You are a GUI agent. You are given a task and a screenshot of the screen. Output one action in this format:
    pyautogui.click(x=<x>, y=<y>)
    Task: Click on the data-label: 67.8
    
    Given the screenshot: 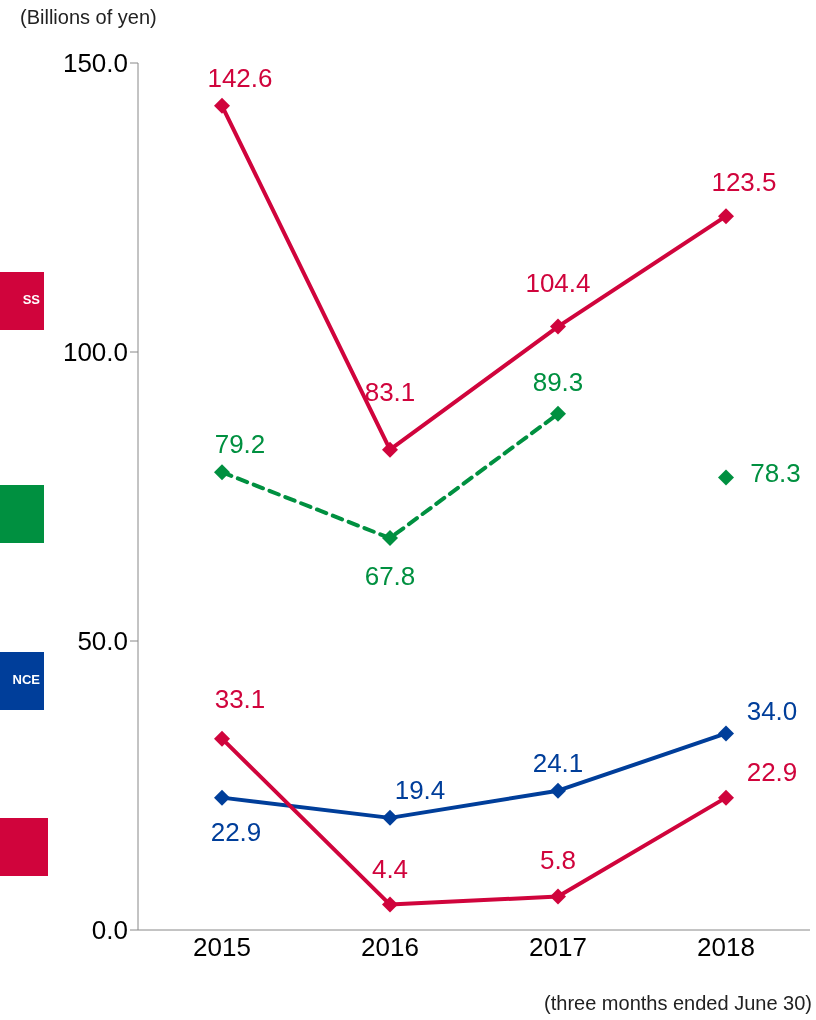 What is the action you would take?
    pyautogui.click(x=390, y=576)
    